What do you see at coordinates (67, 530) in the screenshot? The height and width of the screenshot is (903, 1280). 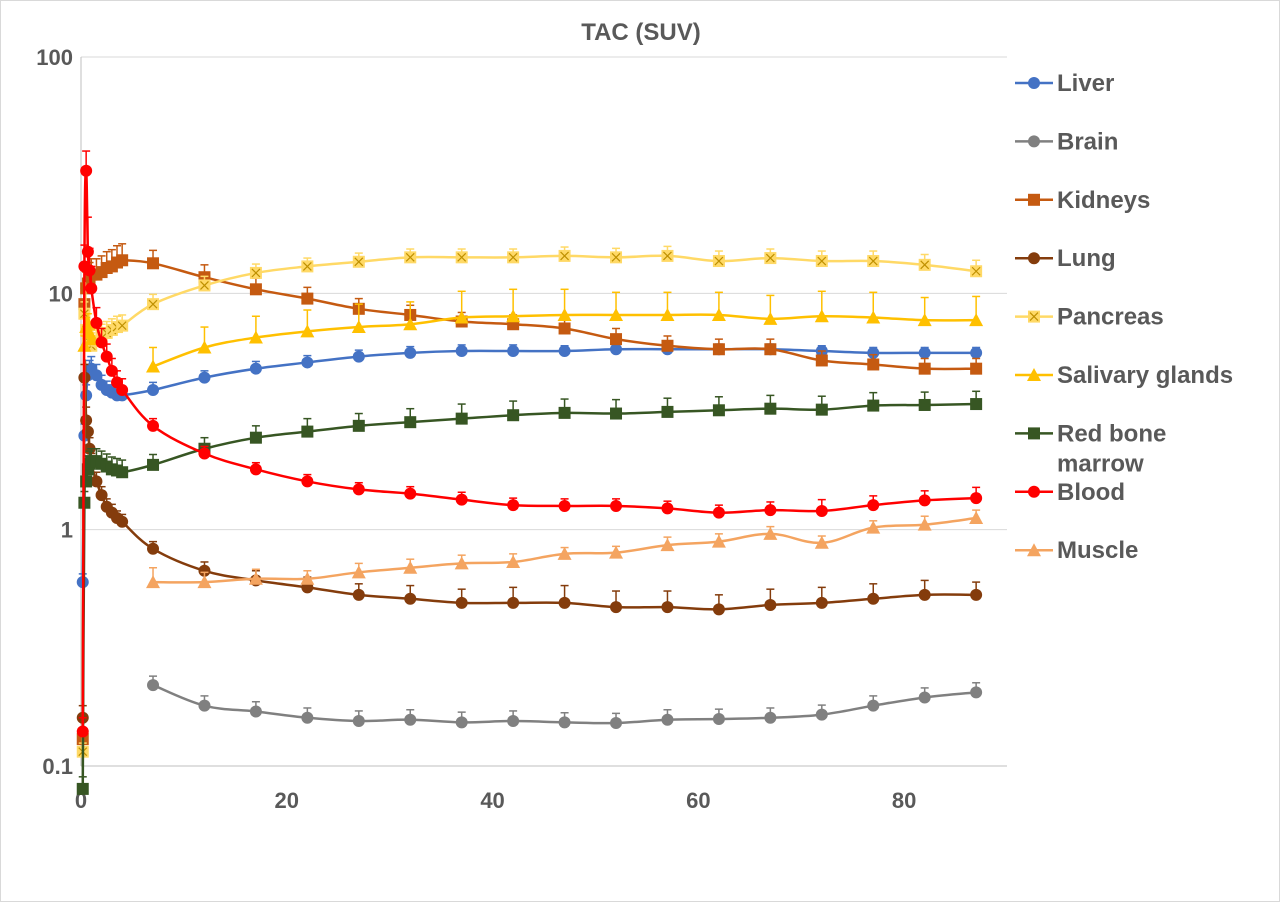 I see `y-tick-label-1: 1` at bounding box center [67, 530].